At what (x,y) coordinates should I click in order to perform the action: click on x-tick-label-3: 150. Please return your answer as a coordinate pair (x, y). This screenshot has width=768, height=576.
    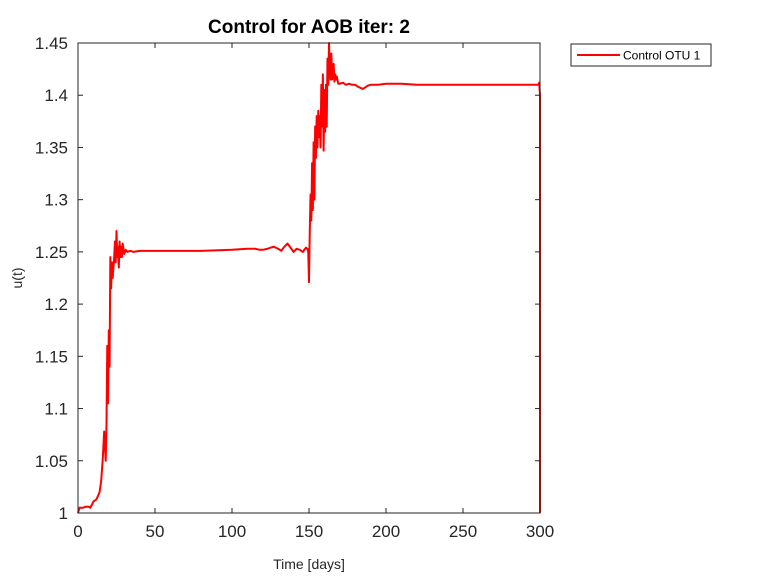
    Looking at the image, I should click on (309, 531).